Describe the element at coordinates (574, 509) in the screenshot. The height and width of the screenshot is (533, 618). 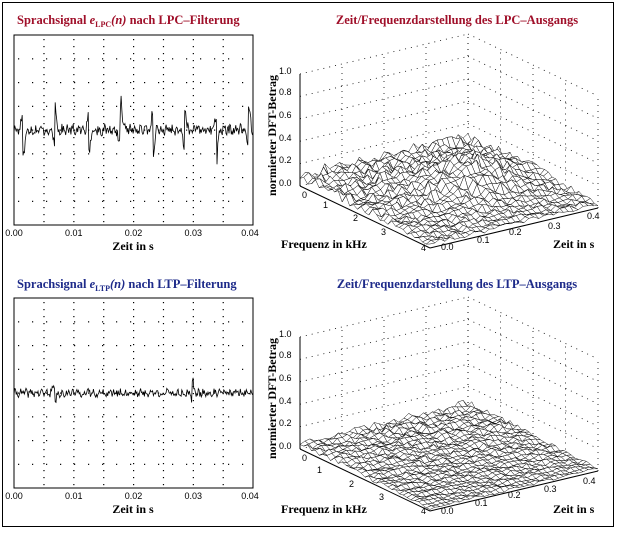
I see `ltp-tf-ylabel: Zeit in s` at that location.